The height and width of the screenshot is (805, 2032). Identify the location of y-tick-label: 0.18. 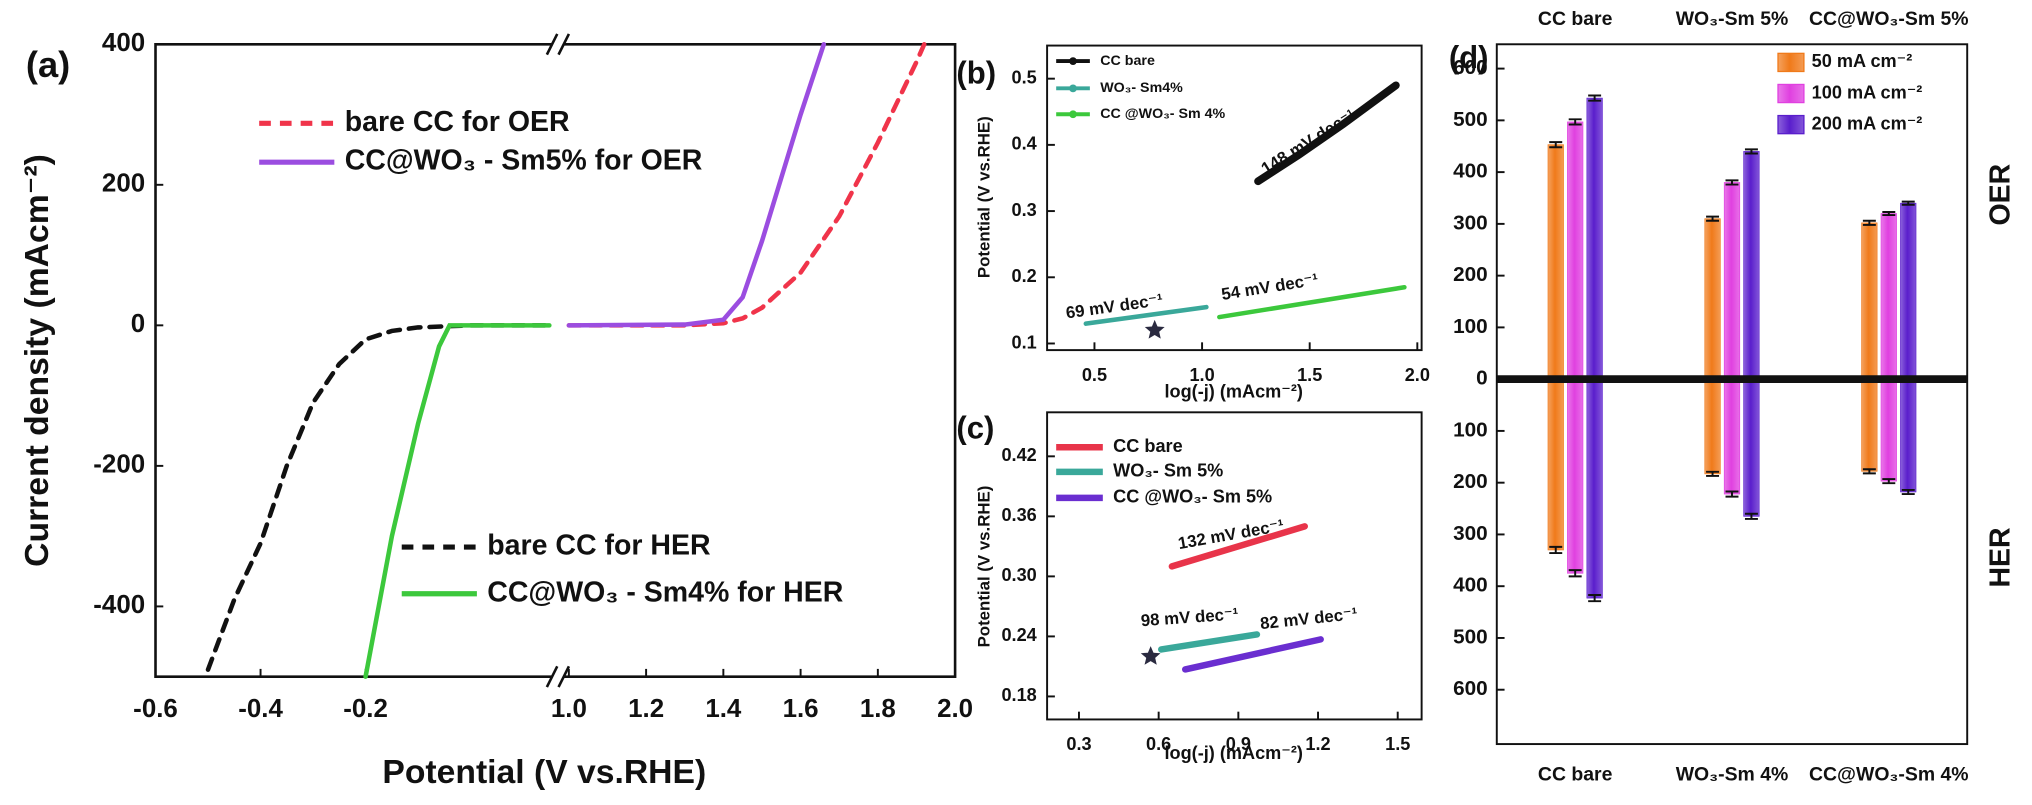
(1018, 695).